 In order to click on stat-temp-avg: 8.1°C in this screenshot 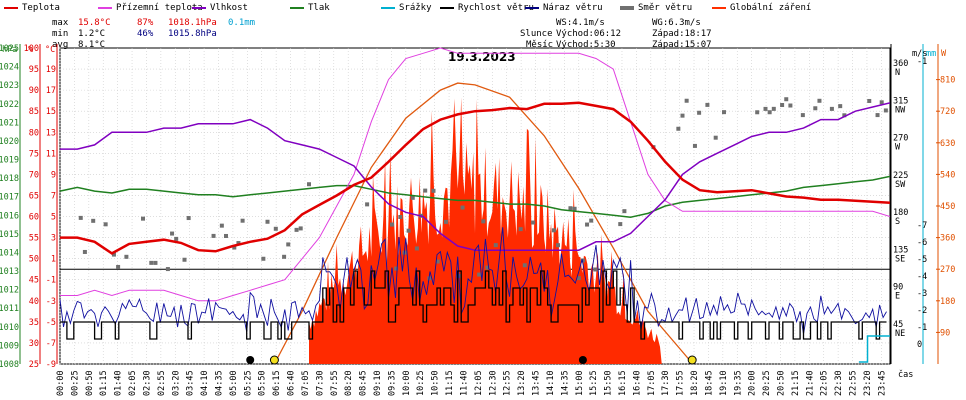, I will do `click(92, 45)`.